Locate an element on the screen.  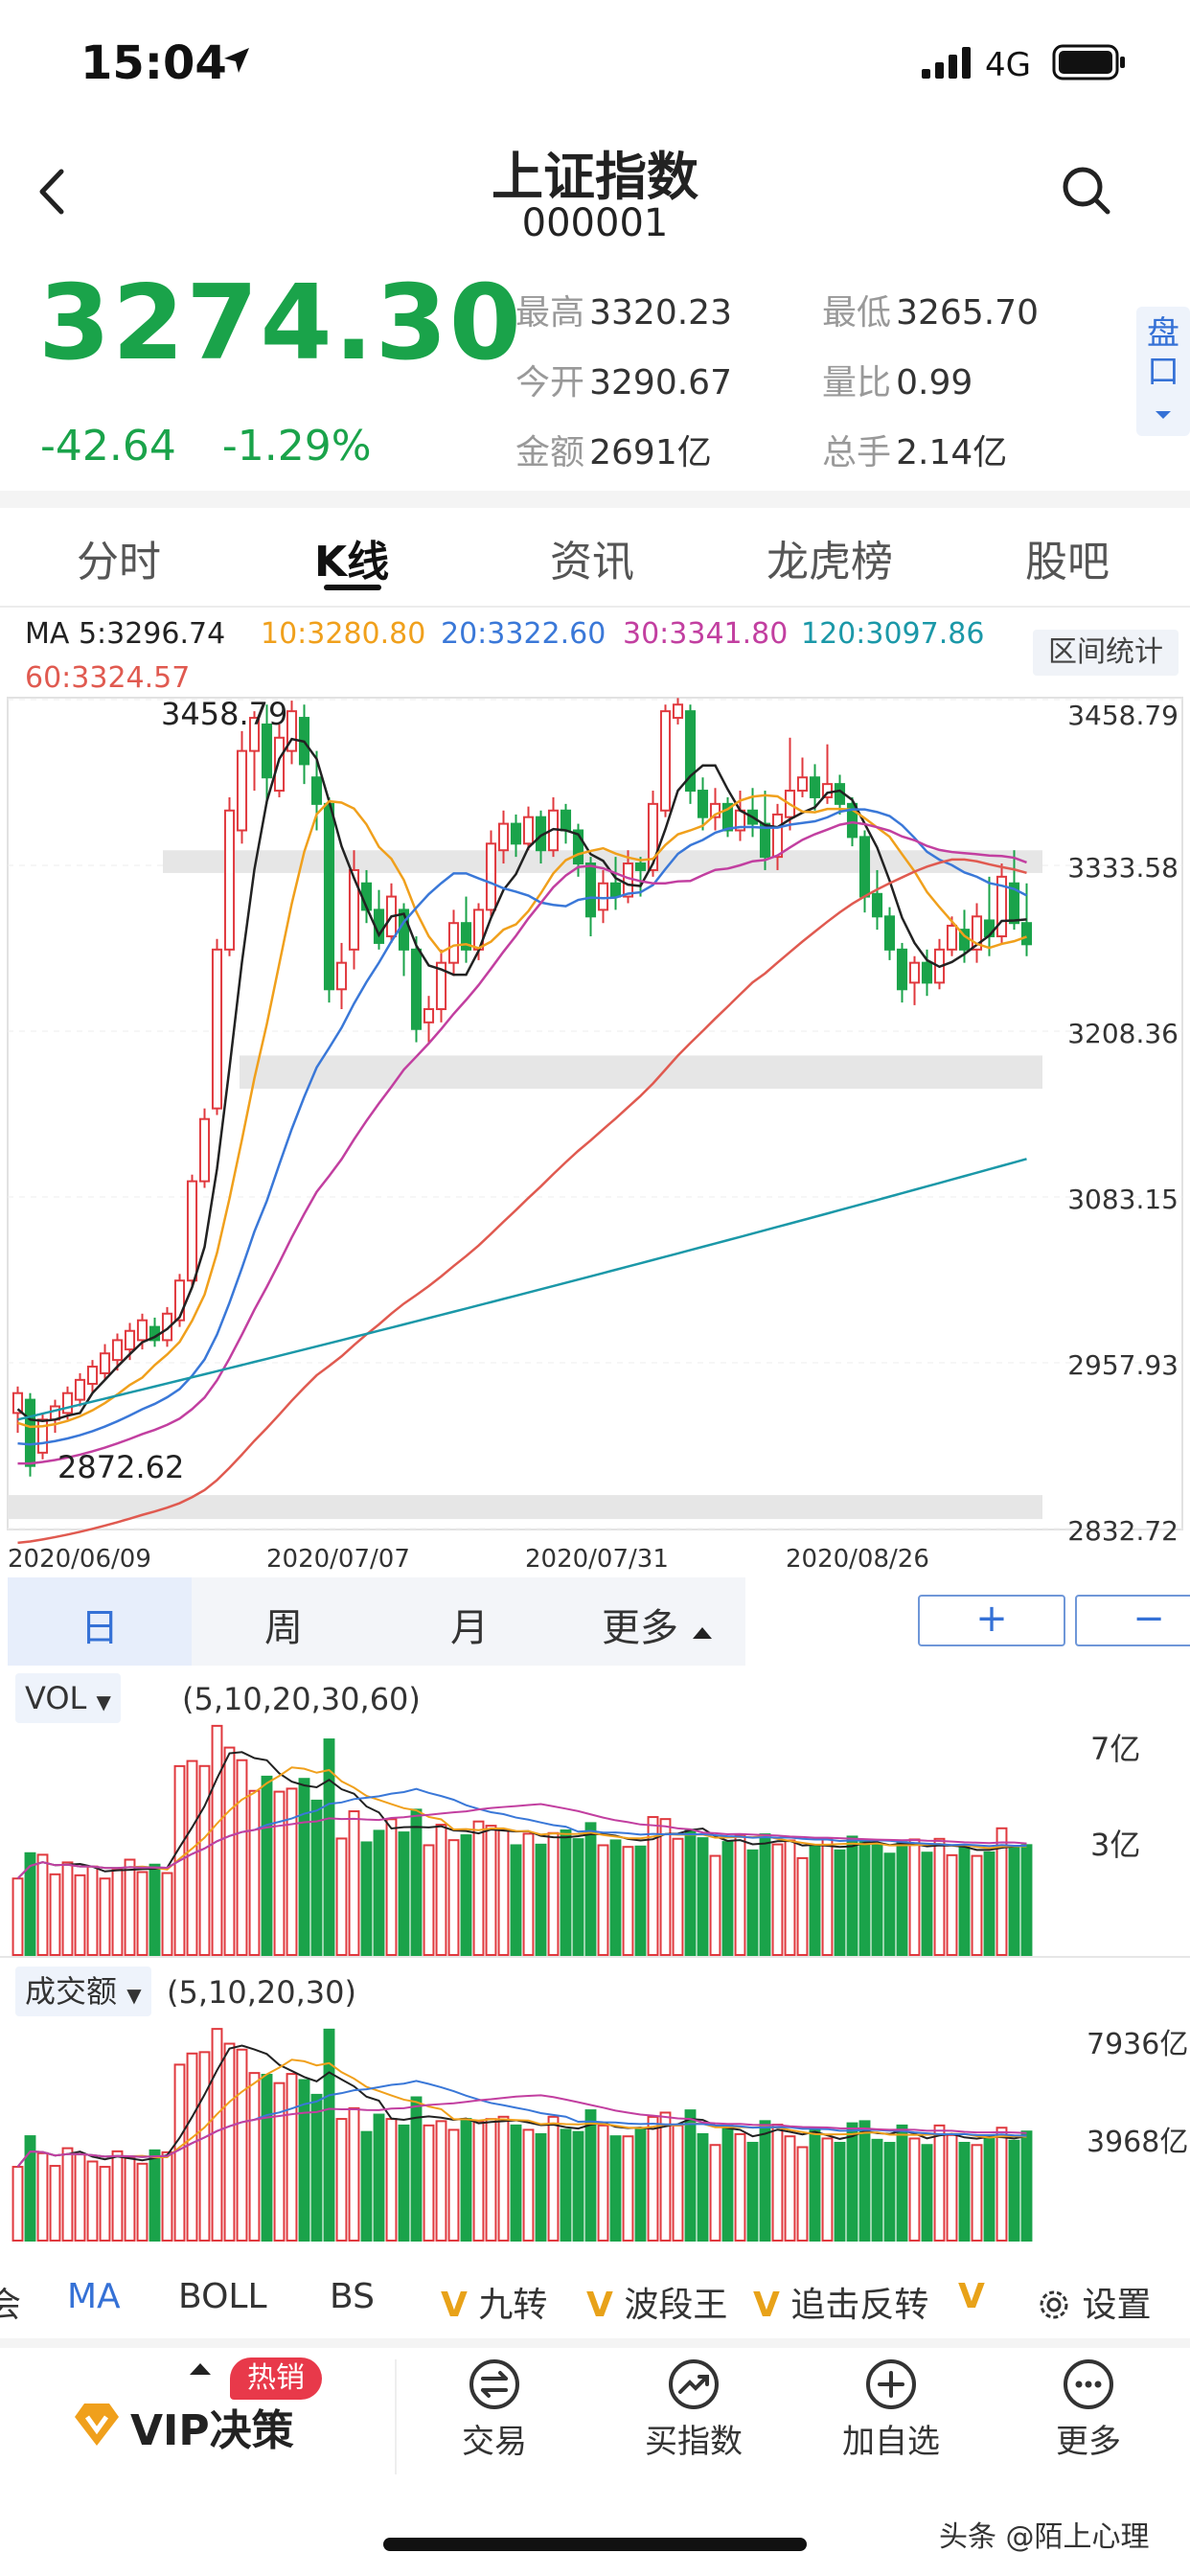
home-indicator is located at coordinates (595, 2544).